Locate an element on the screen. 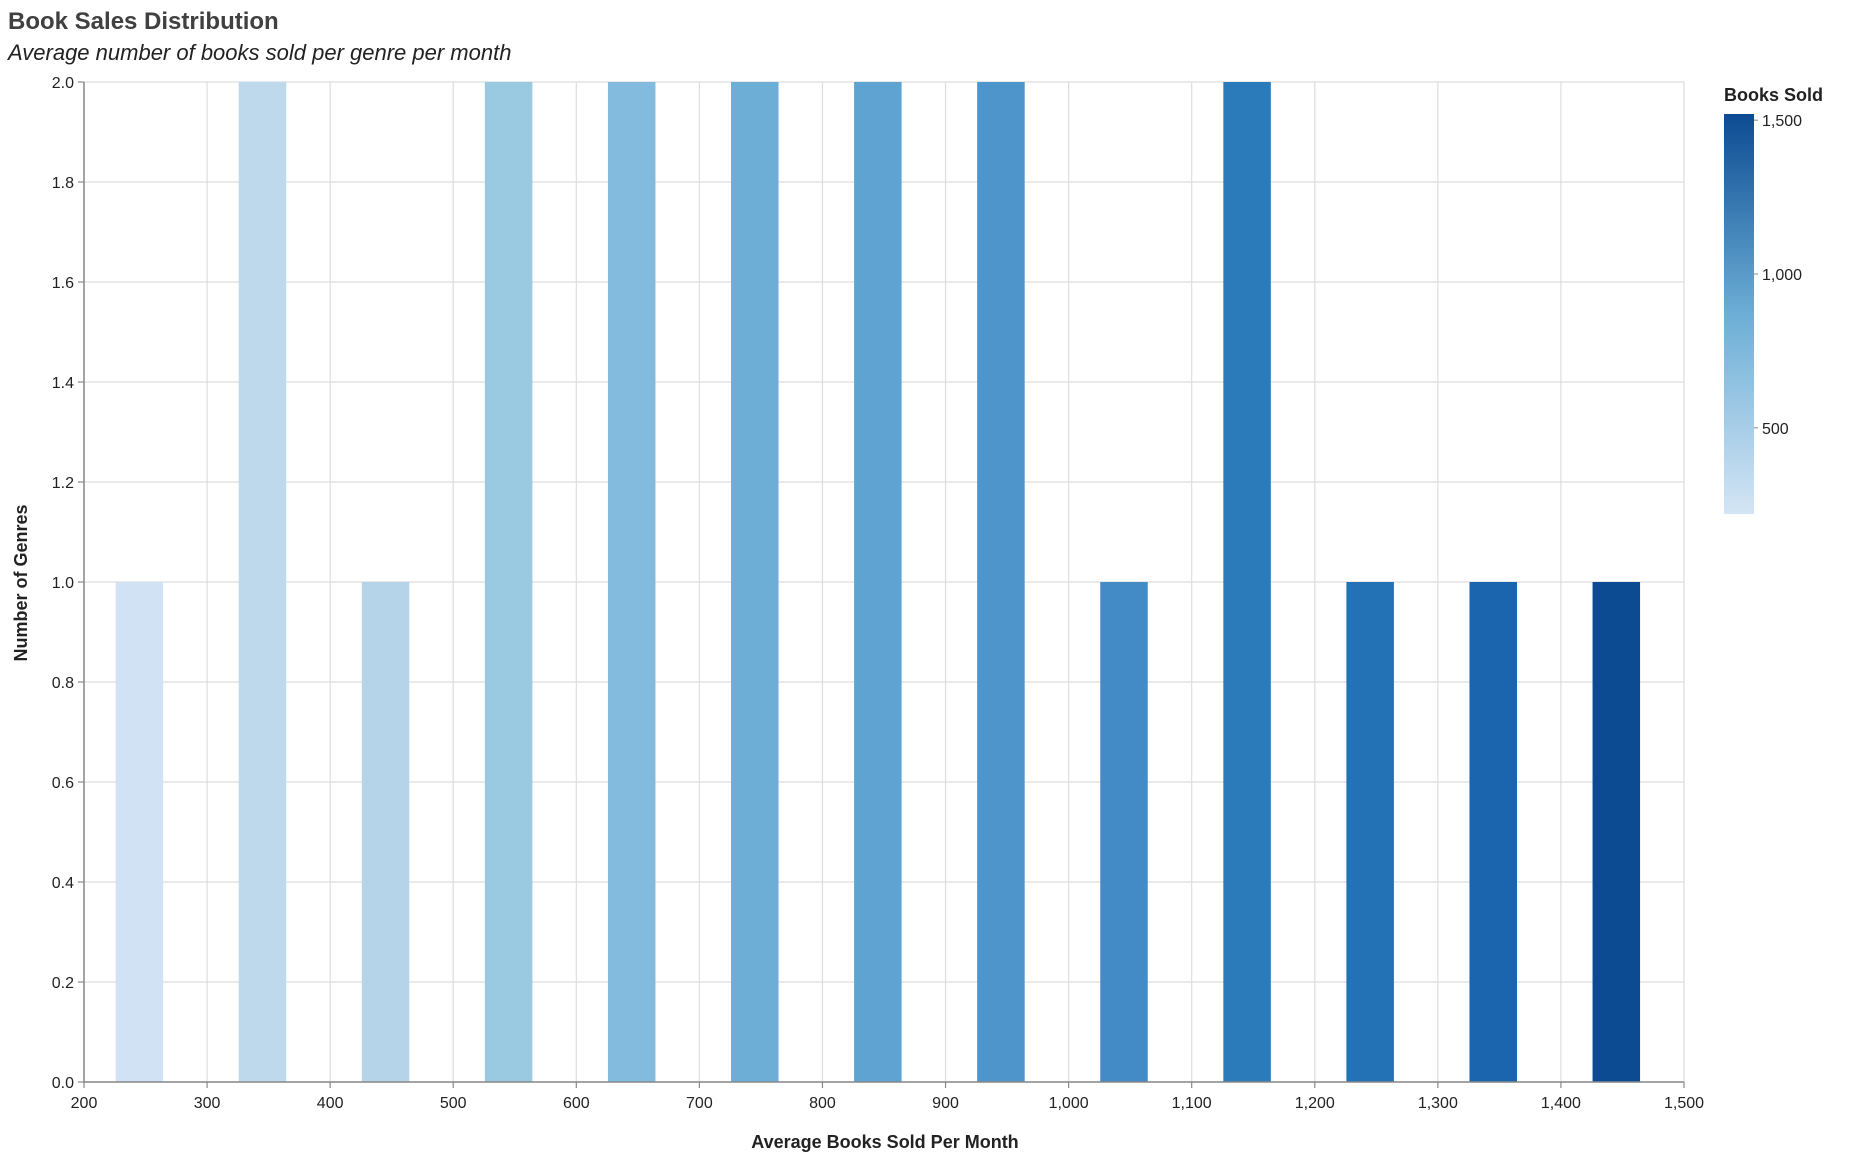 Image resolution: width=1850 pixels, height=1156 pixels. legend-tick-label: 1,500 is located at coordinates (1782, 121).